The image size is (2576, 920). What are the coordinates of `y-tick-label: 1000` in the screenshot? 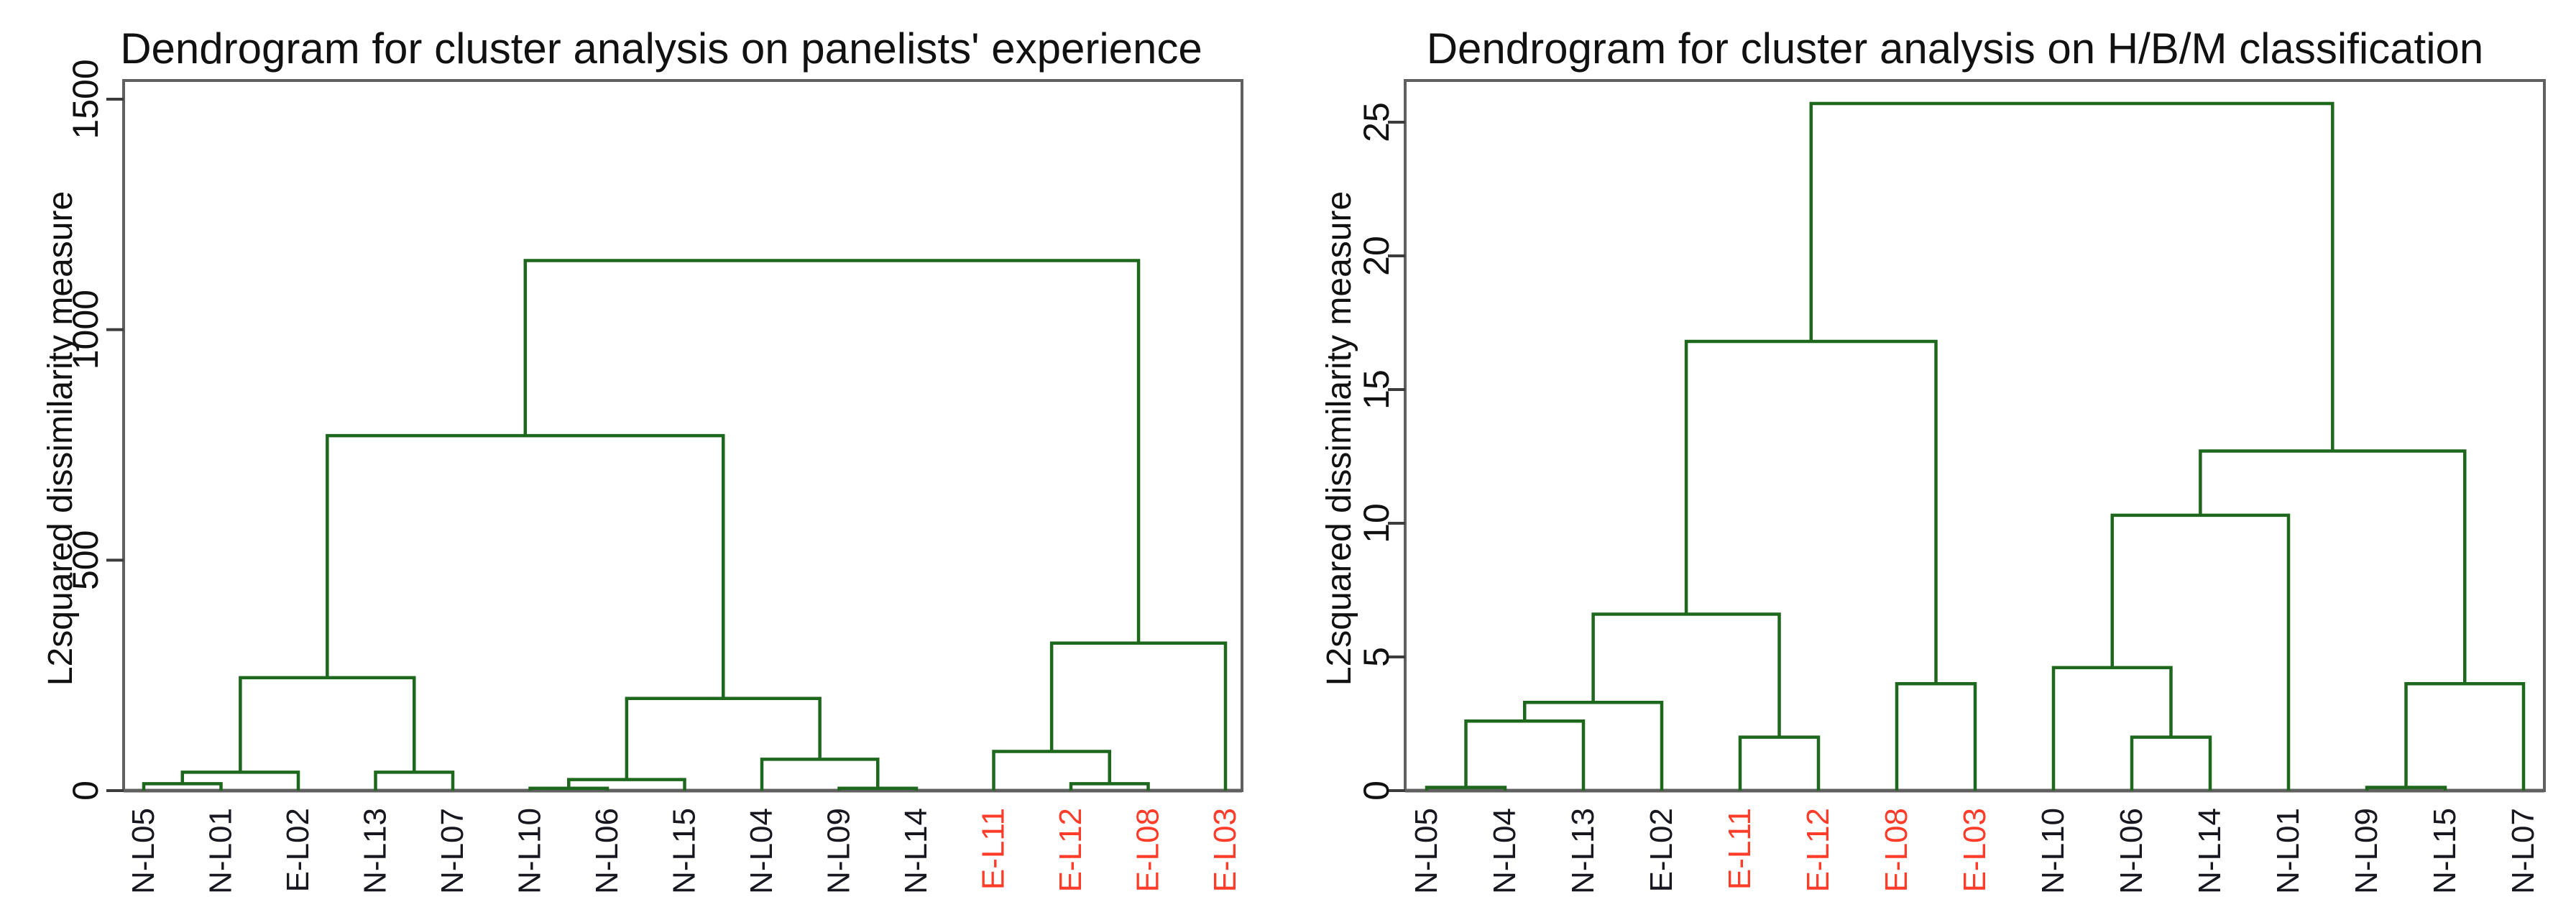 It's located at (85, 329).